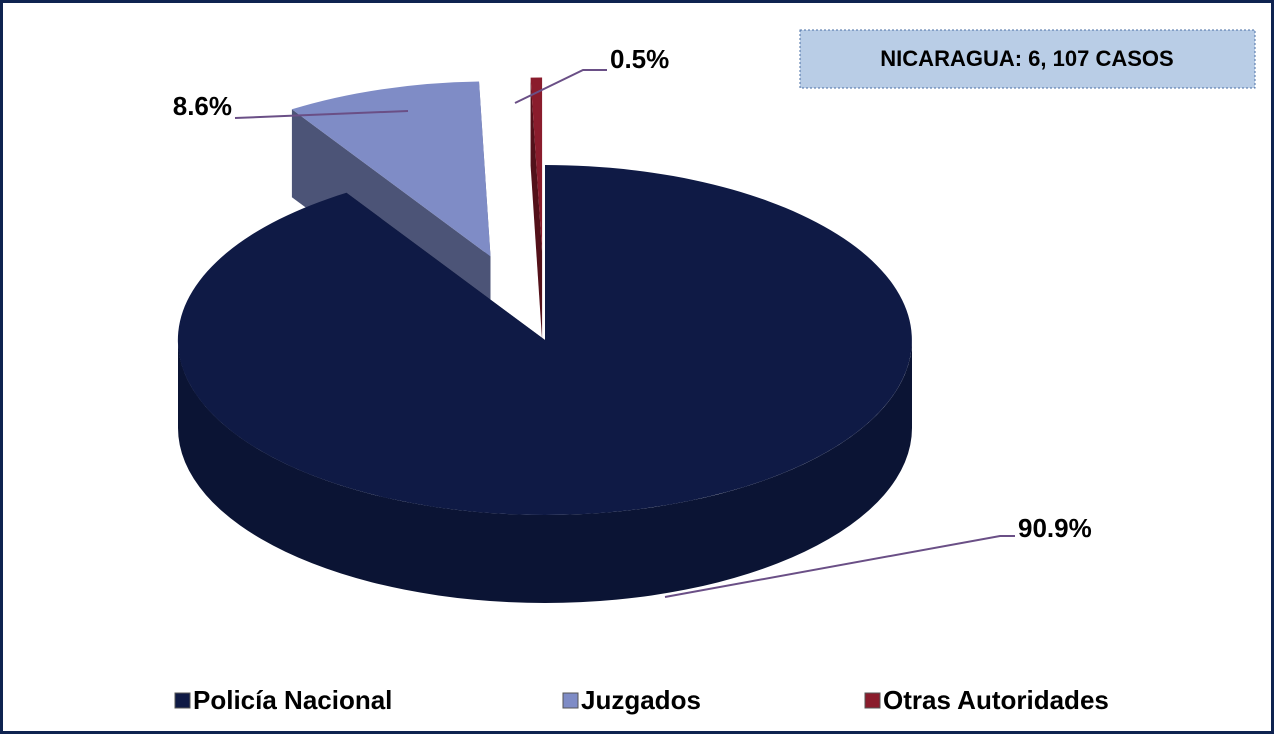 This screenshot has width=1274, height=734. What do you see at coordinates (202, 106) in the screenshot?
I see `data-label: 8.6%` at bounding box center [202, 106].